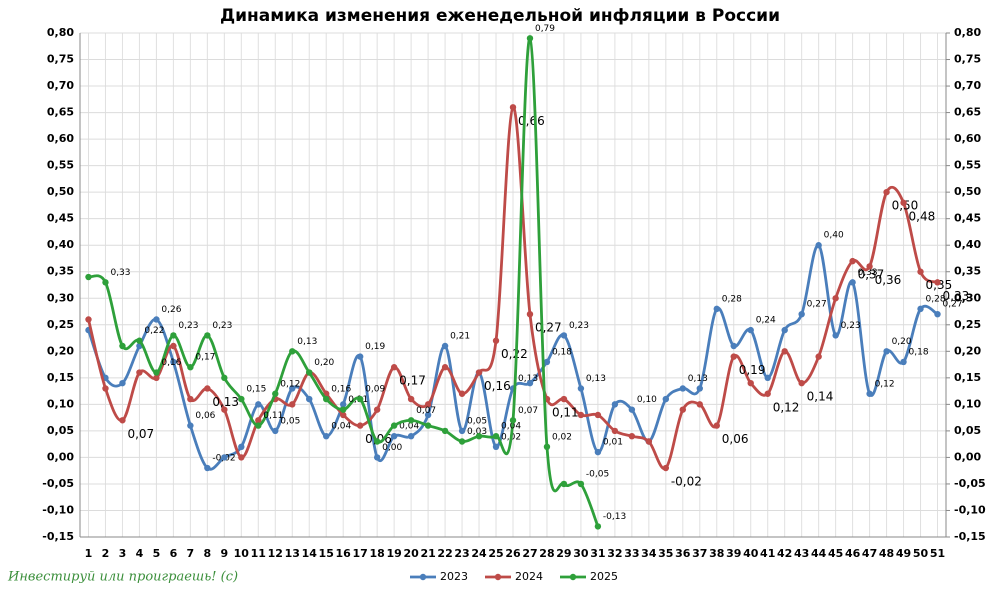  Describe the element at coordinates (411, 553) in the screenshot. I see `x-tick-label: 20` at that location.